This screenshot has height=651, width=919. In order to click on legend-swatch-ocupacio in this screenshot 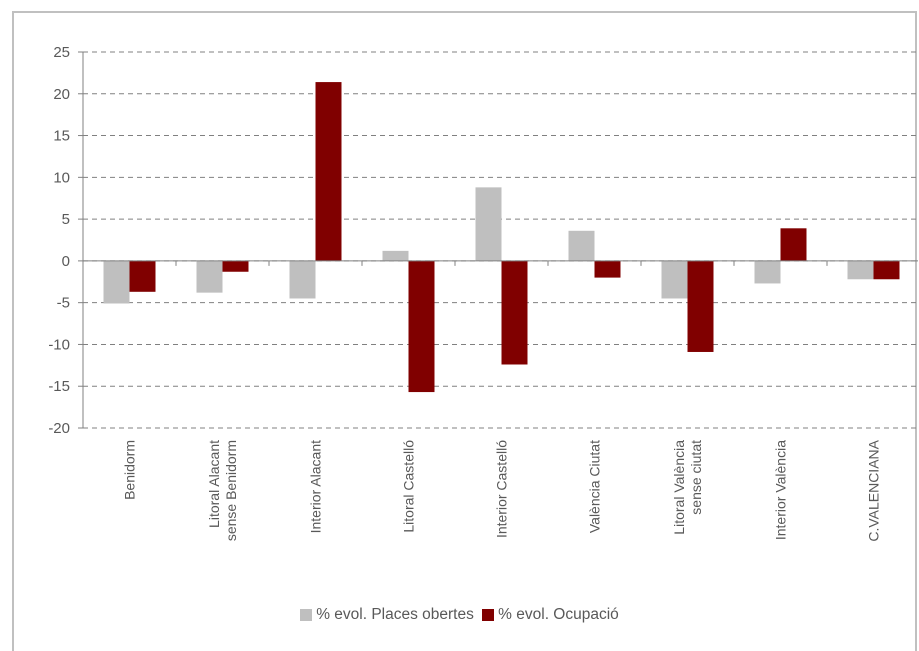, I will do `click(488, 615)`.